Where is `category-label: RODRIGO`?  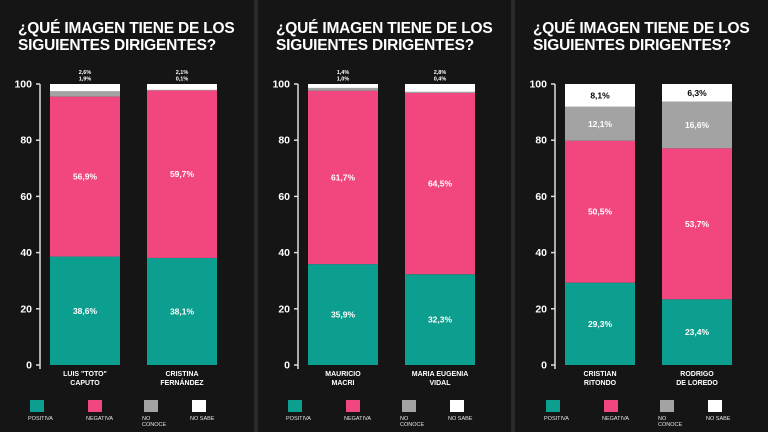 category-label: RODRIGO is located at coordinates (697, 374).